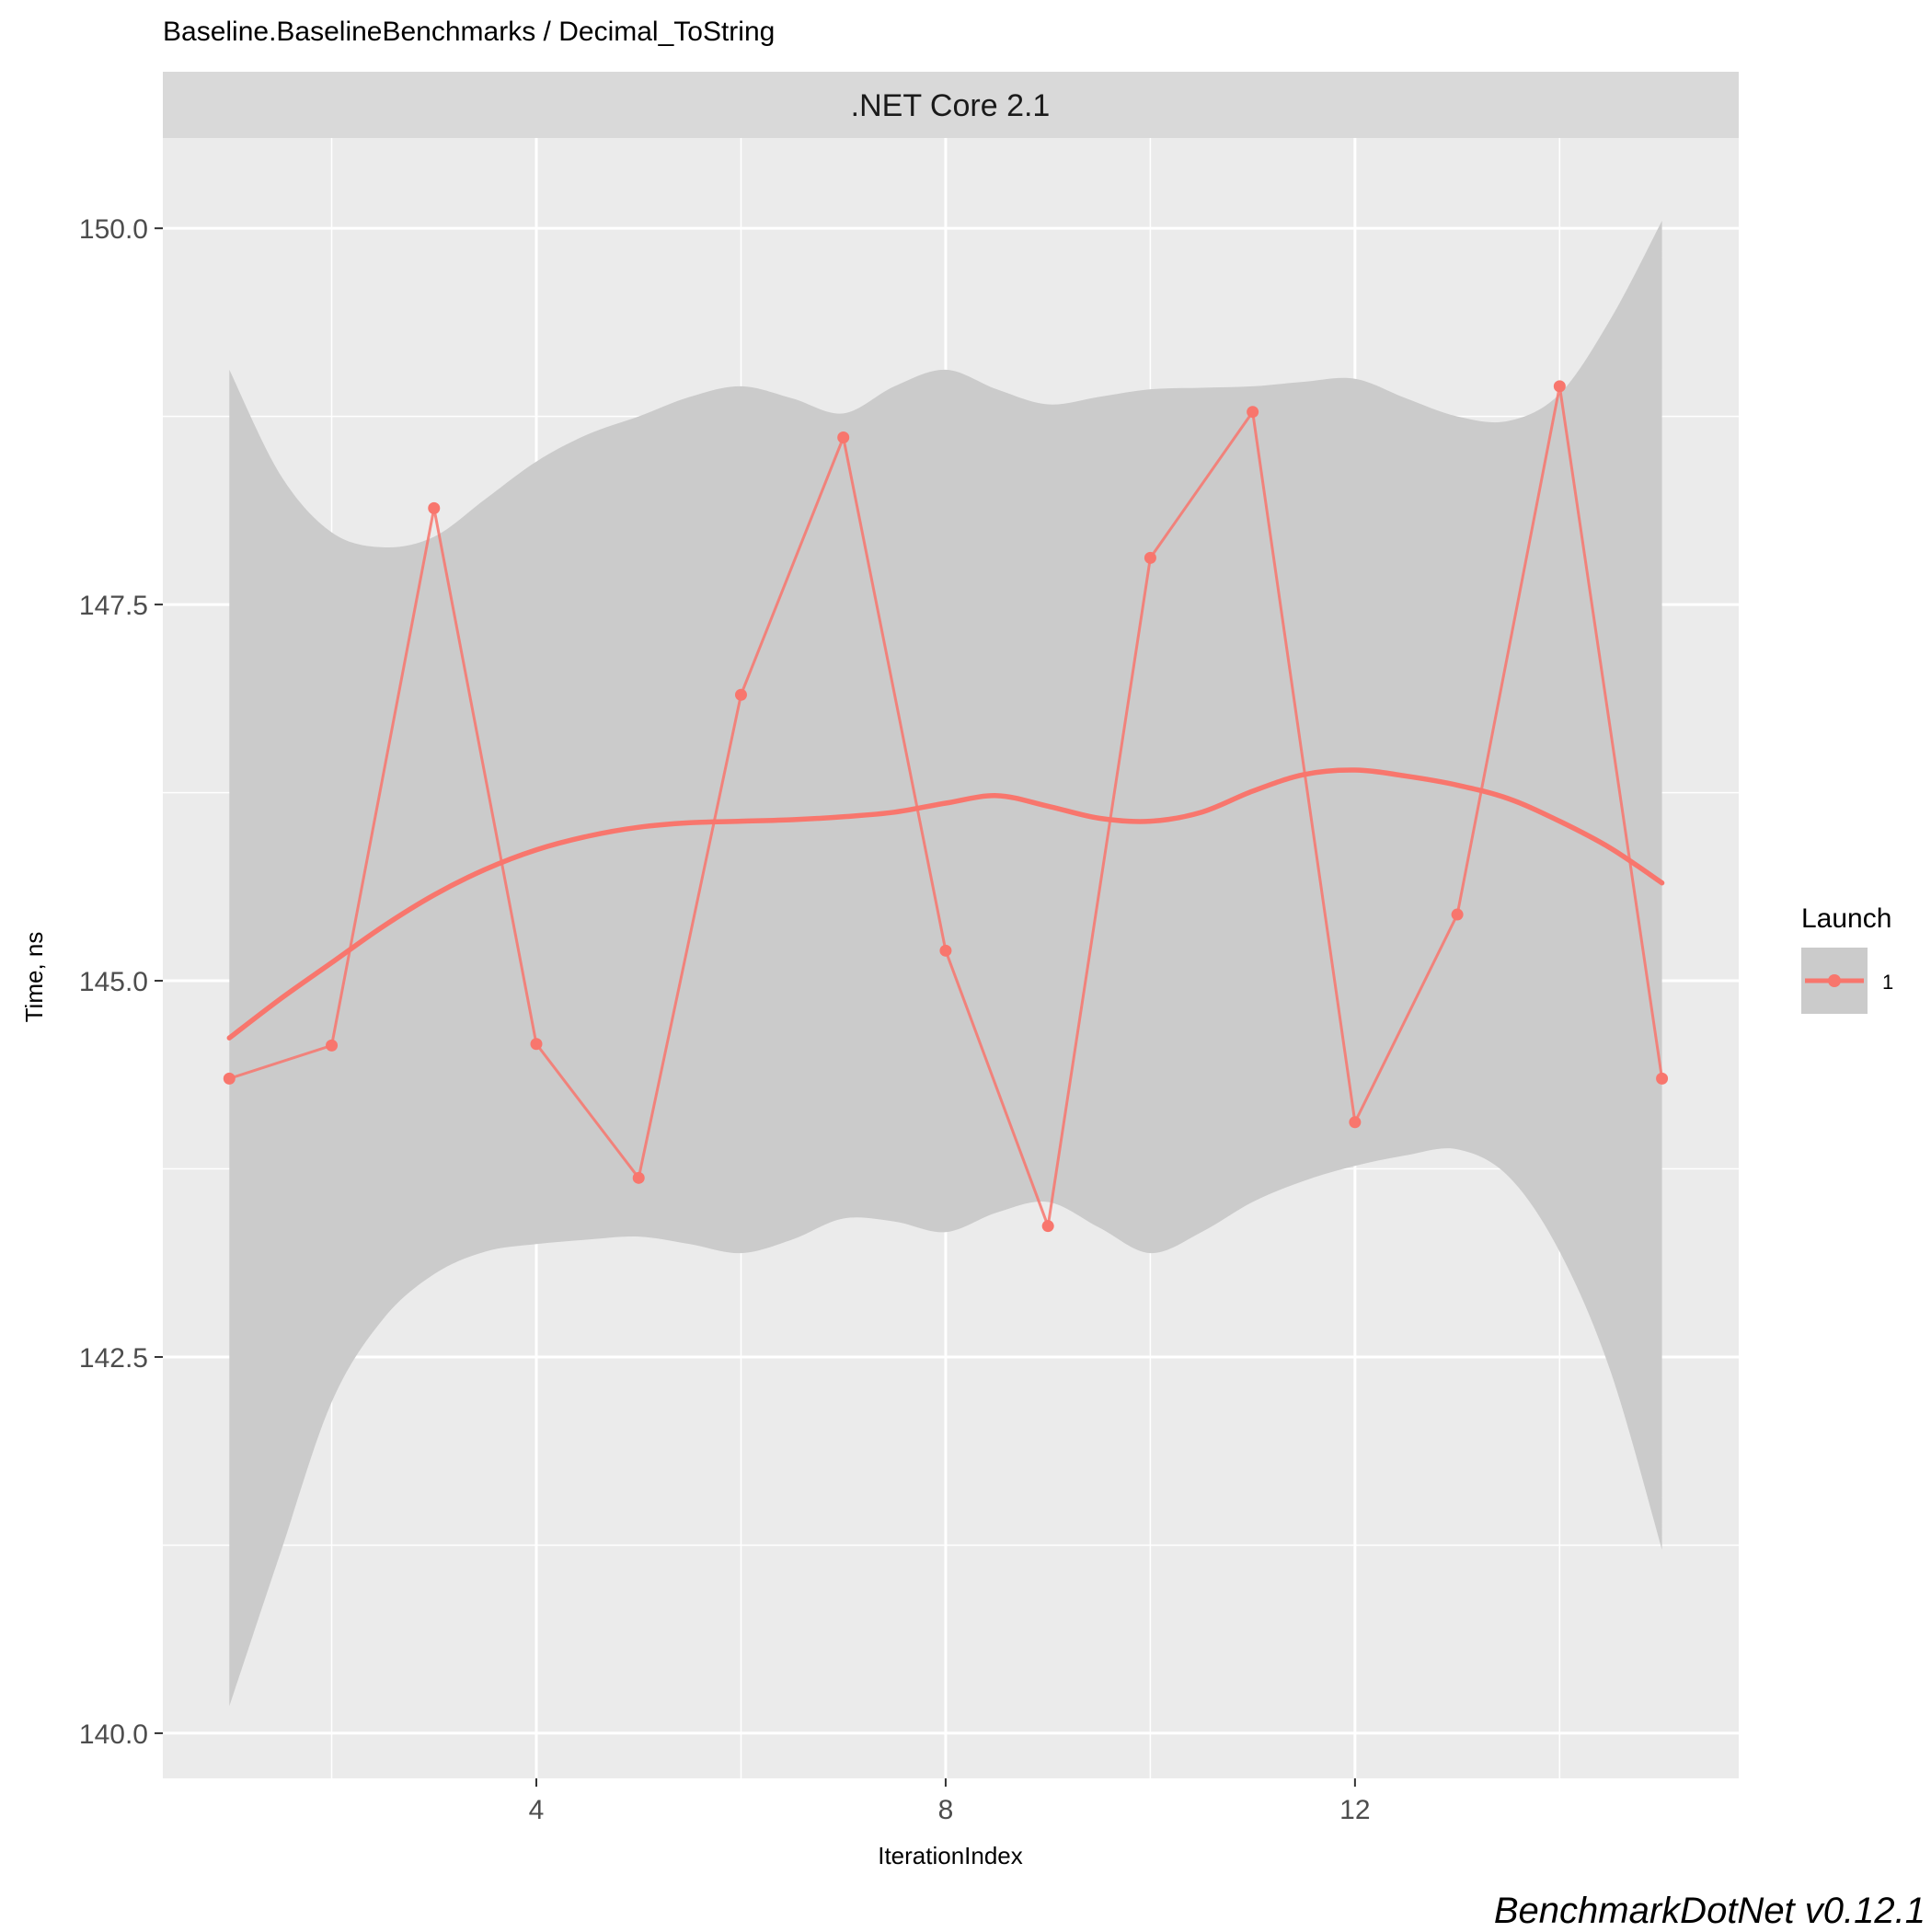  I want to click on y-tick-label: 145.0, so click(114, 982).